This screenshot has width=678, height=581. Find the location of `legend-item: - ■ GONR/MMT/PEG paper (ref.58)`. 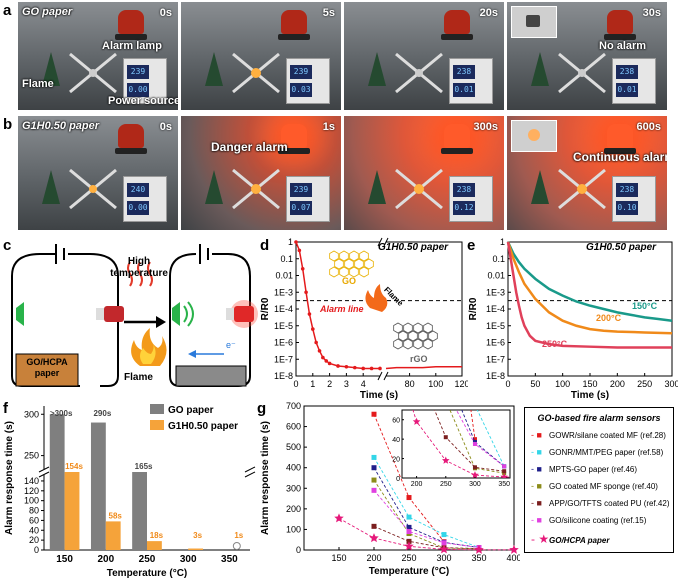

legend-item: - ■ GONR/MMT/PEG paper (ref.58) is located at coordinates (597, 452).